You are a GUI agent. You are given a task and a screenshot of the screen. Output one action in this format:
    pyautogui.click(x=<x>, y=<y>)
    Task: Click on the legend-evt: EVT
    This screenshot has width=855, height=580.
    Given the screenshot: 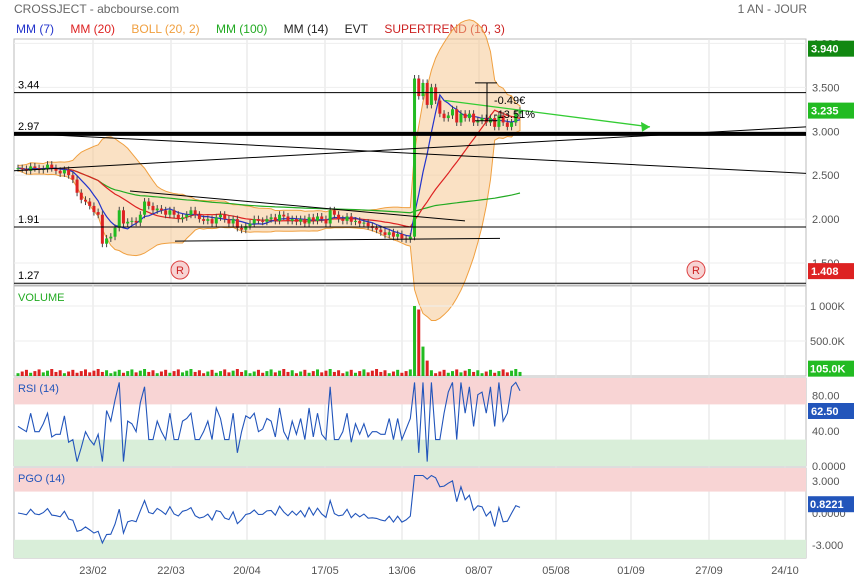 What is the action you would take?
    pyautogui.click(x=356, y=29)
    